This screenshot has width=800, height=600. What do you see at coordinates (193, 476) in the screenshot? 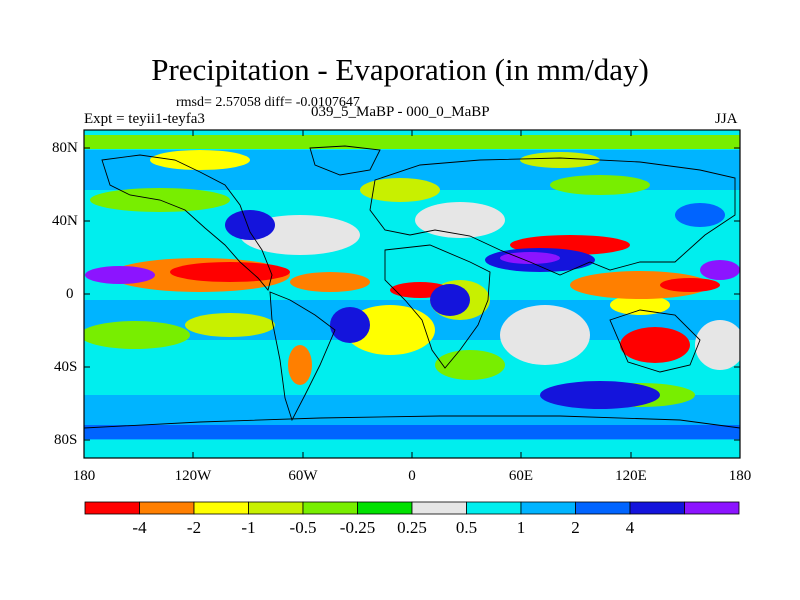
I see `lon-label-120w: 120W` at bounding box center [193, 476].